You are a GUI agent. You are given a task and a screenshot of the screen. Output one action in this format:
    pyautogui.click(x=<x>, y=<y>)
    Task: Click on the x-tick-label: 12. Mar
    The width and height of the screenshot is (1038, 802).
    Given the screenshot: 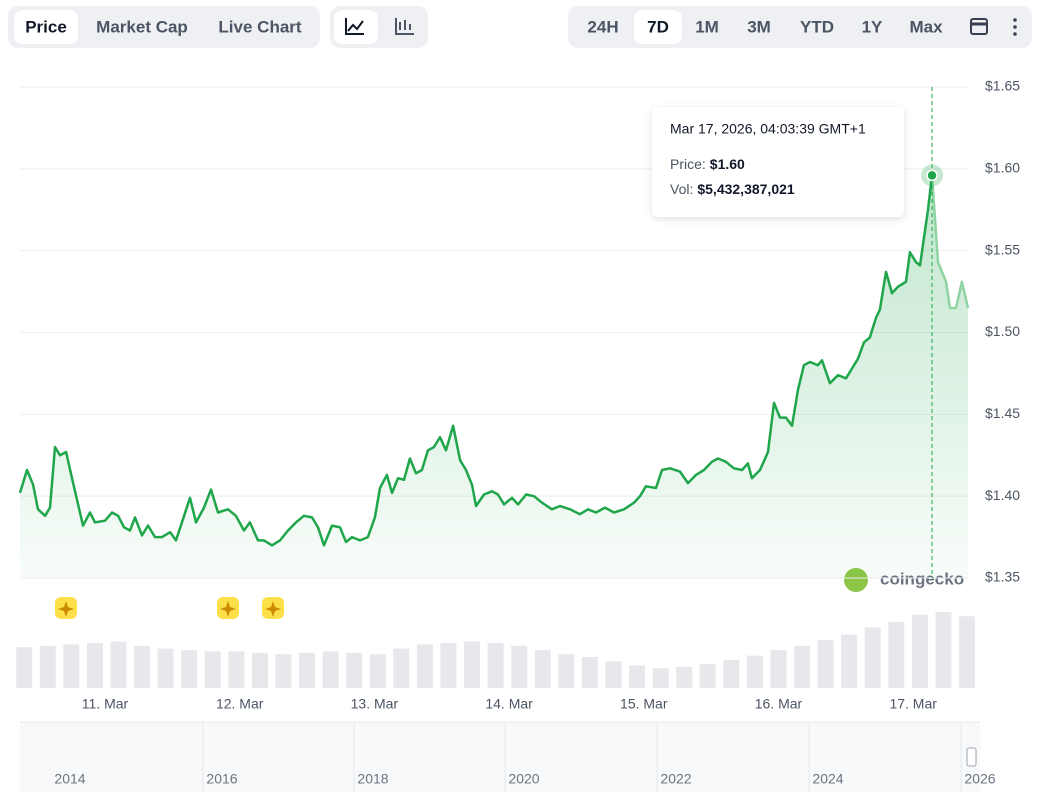 What is the action you would take?
    pyautogui.click(x=240, y=704)
    